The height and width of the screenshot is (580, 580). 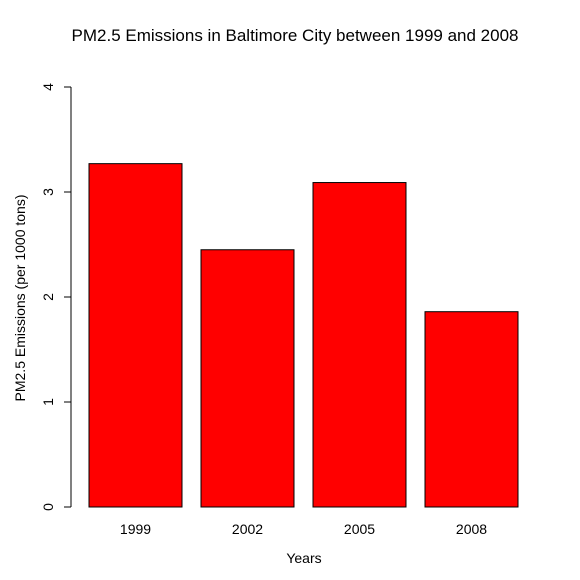 I want to click on x-axis-tick-labels: 1999 2002 2005 2008, so click(x=303, y=529).